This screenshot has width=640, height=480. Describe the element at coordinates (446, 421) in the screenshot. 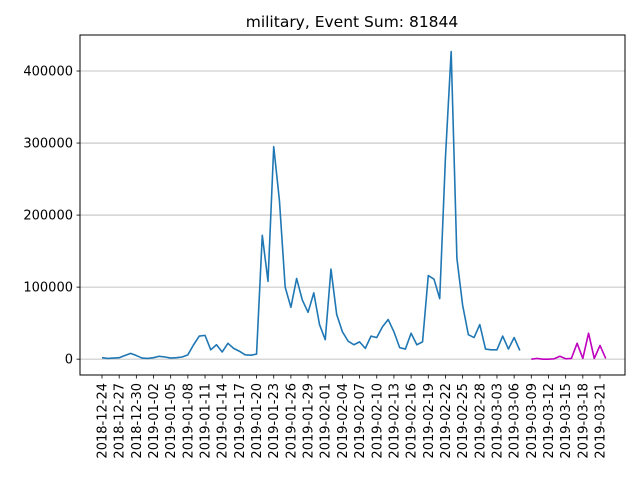

I see `x-tick-label: 2019-02-22` at that location.